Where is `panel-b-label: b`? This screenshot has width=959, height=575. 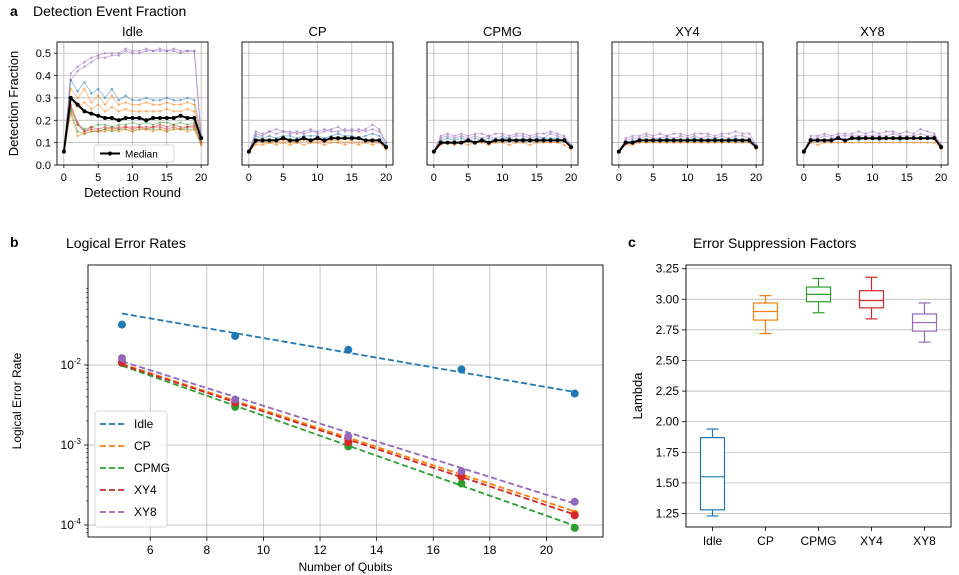
panel-b-label: b is located at coordinates (14, 242).